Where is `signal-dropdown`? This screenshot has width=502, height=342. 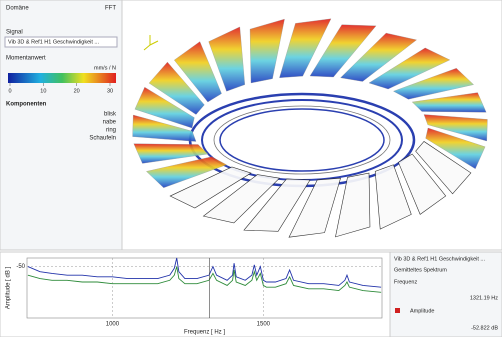
signal-dropdown is located at coordinates (61, 42).